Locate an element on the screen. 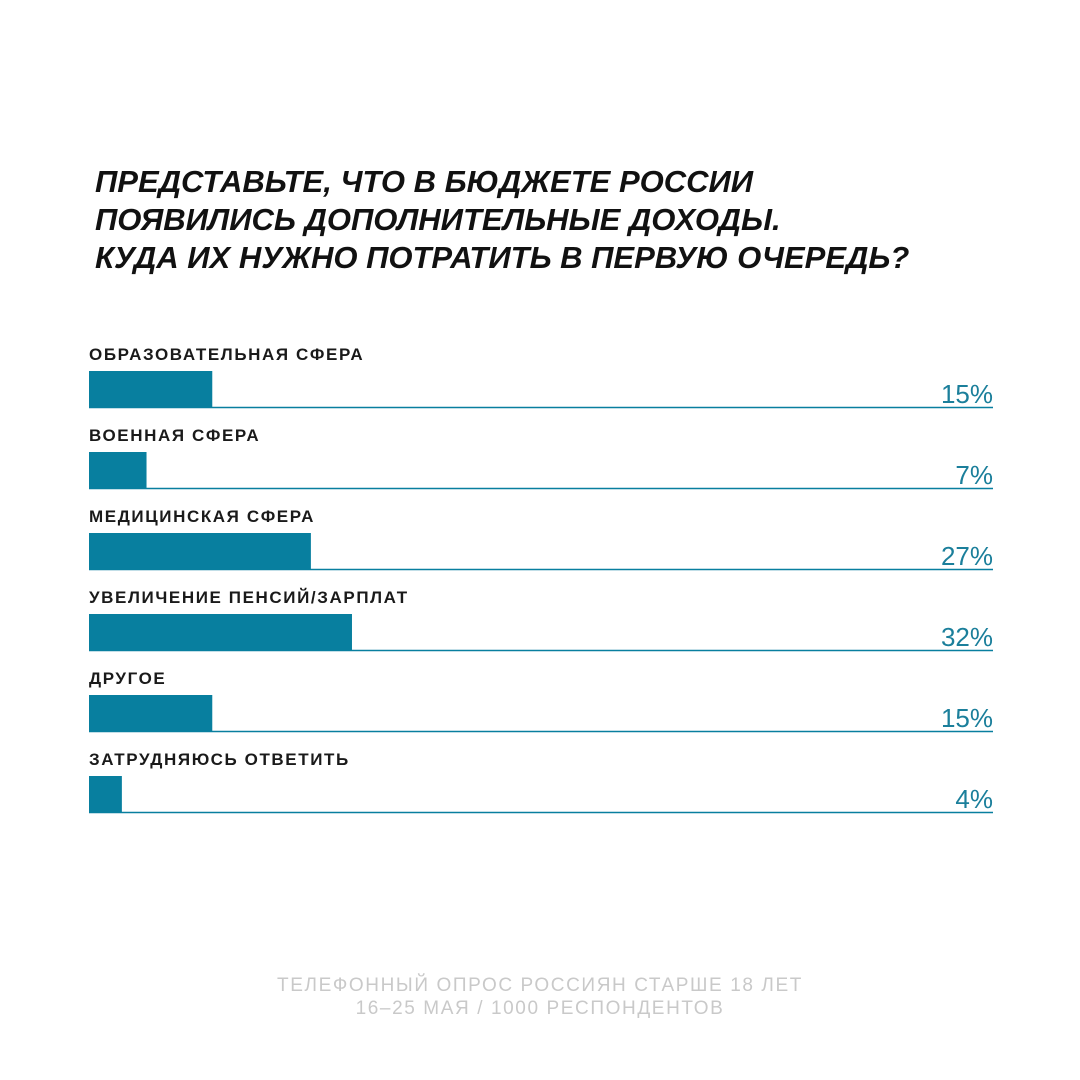  value-label: 4% is located at coordinates (974, 799).